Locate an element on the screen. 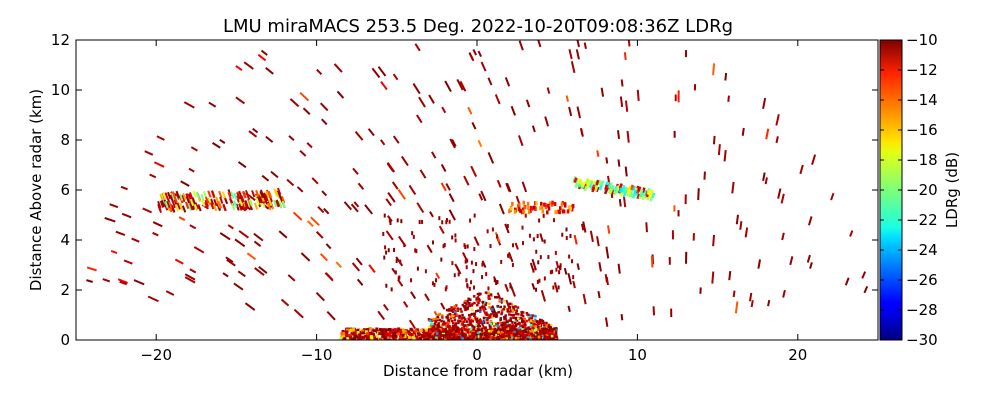  y-axis-label: Distance Above radar (km) is located at coordinates (36, 190).